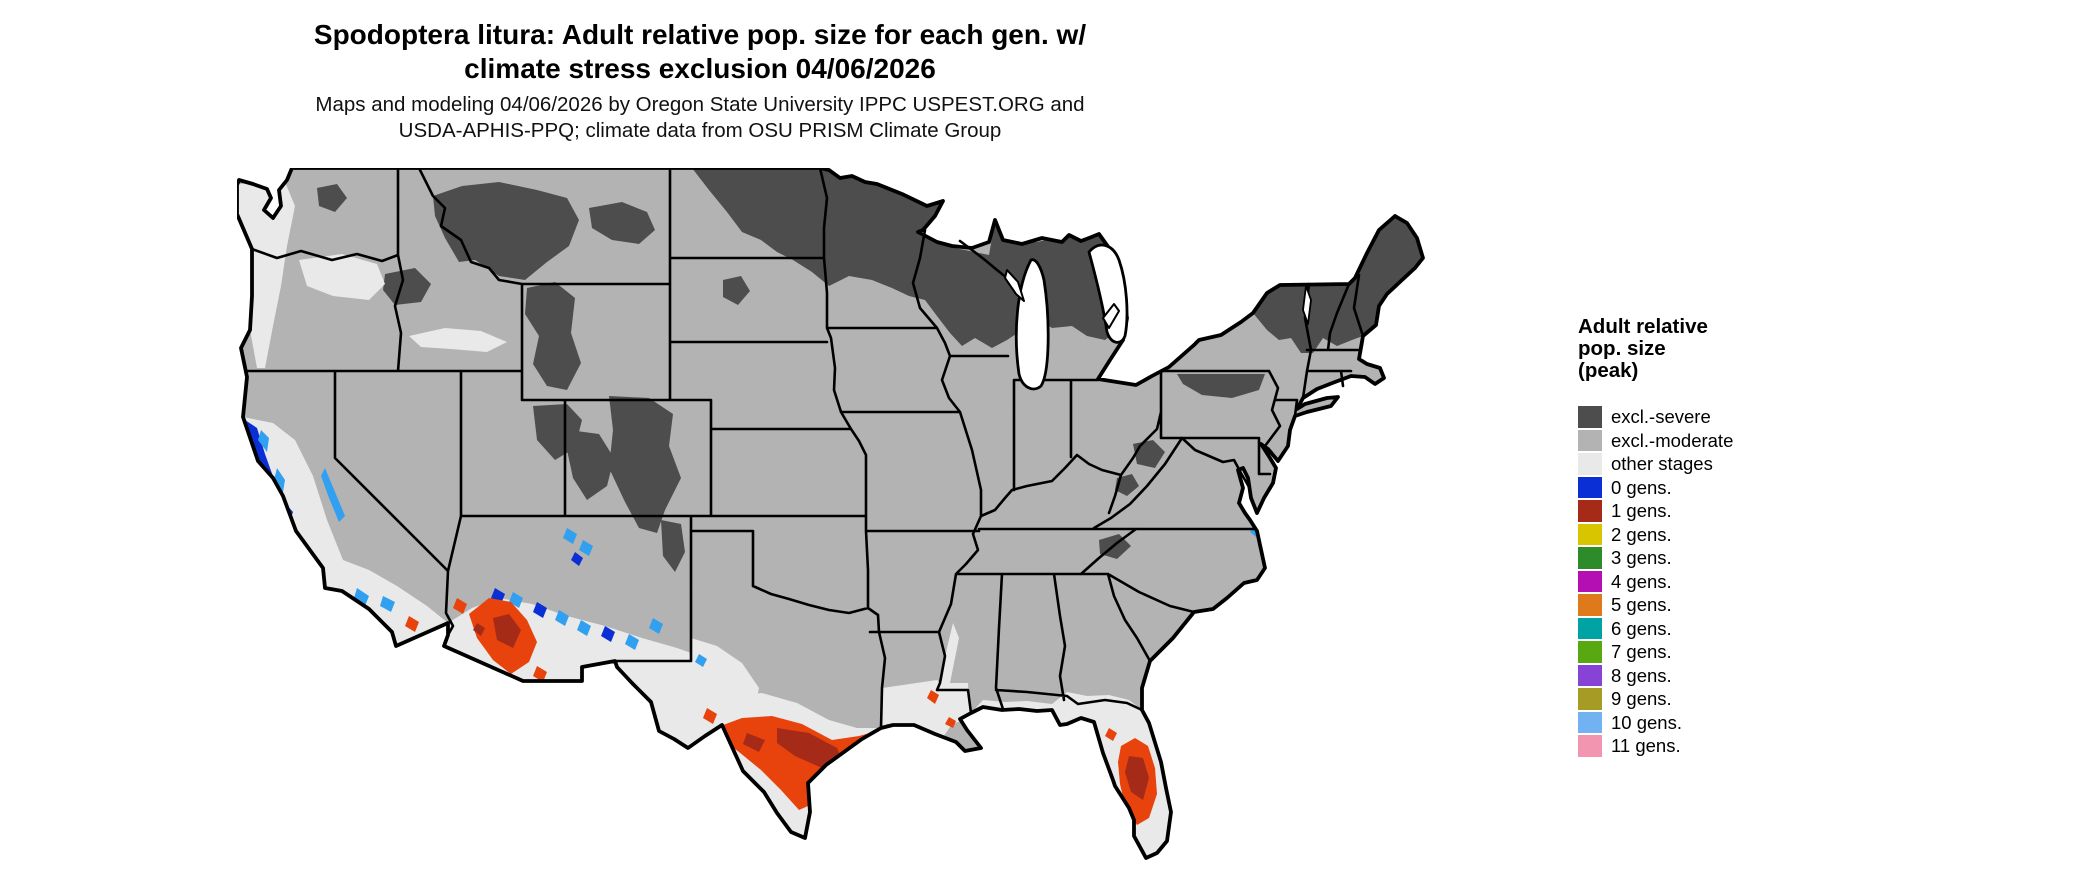 This screenshot has height=892, width=2100. Describe the element at coordinates (1743, 440) in the screenshot. I see `legend-item: excl.-moderate` at that location.